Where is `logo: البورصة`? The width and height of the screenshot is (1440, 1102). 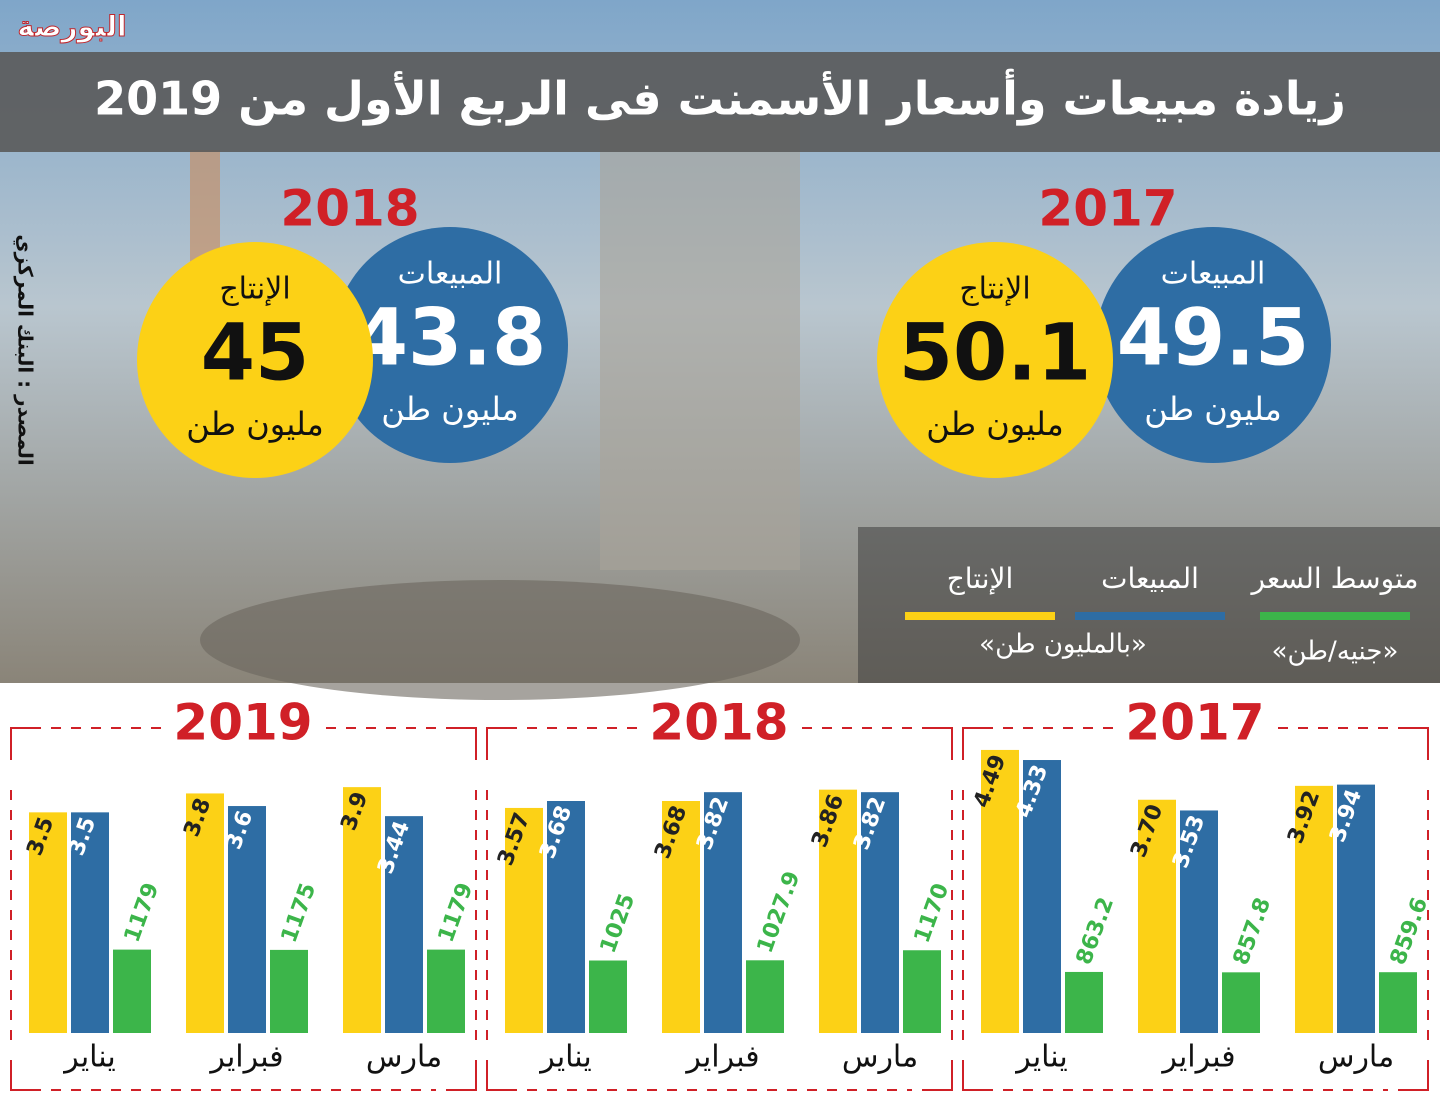
logo: البورصة is located at coordinates (71, 26).